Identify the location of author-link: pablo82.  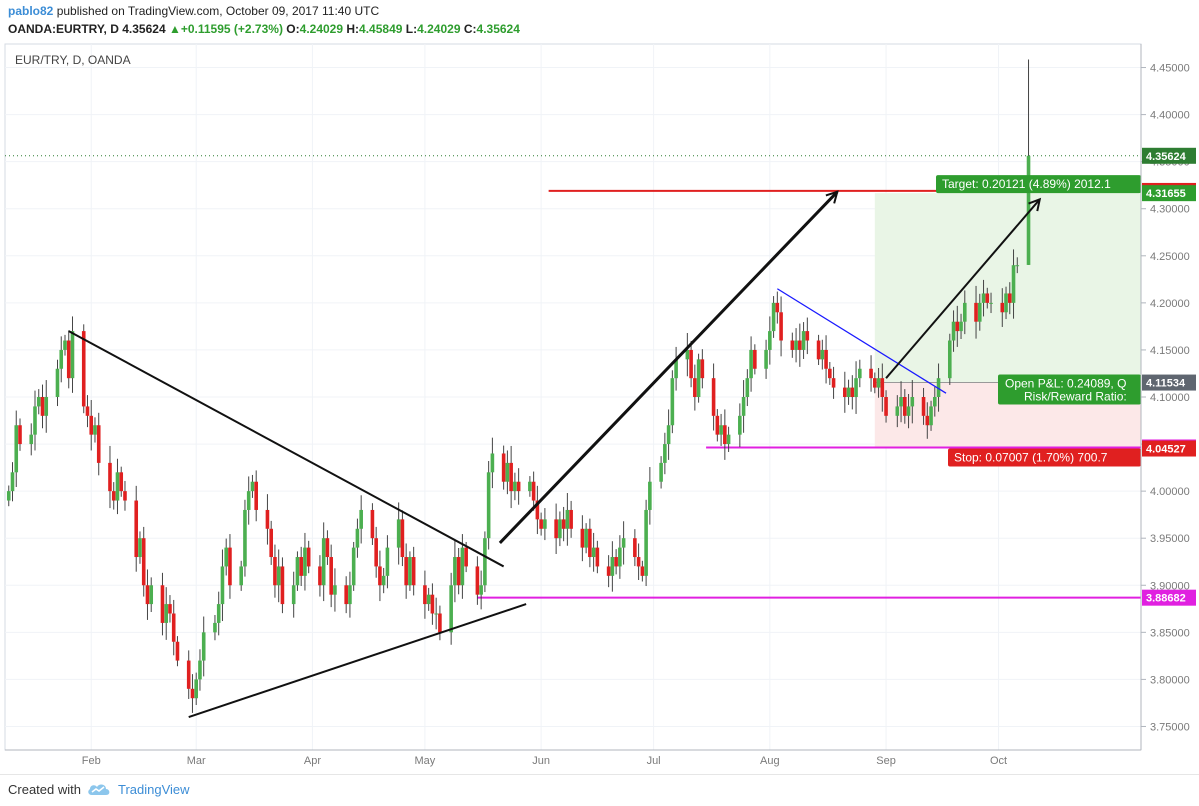
(31, 11).